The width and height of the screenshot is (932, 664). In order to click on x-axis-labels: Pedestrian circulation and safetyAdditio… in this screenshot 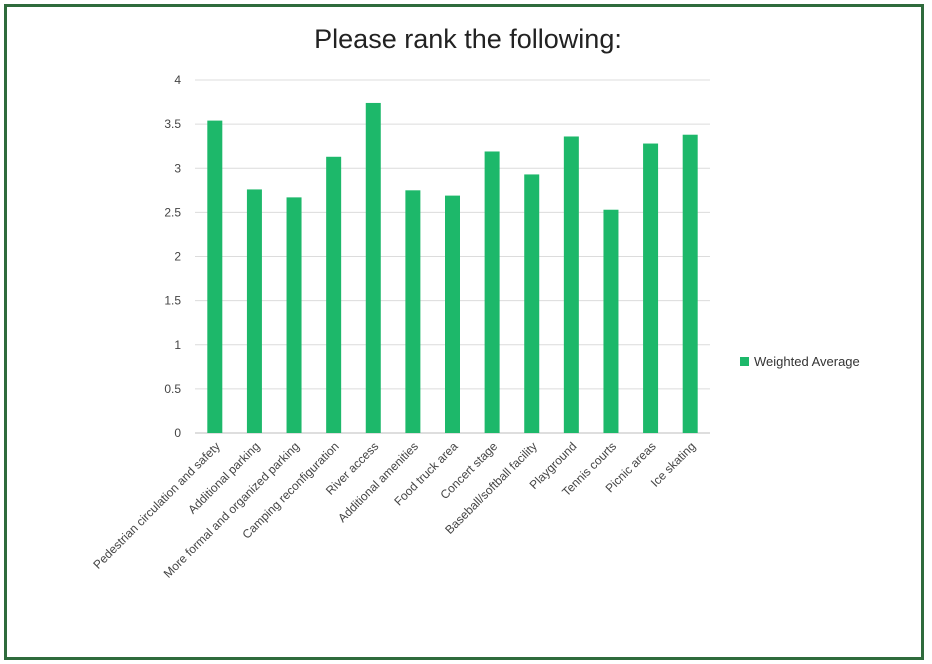, I will do `click(394, 510)`.